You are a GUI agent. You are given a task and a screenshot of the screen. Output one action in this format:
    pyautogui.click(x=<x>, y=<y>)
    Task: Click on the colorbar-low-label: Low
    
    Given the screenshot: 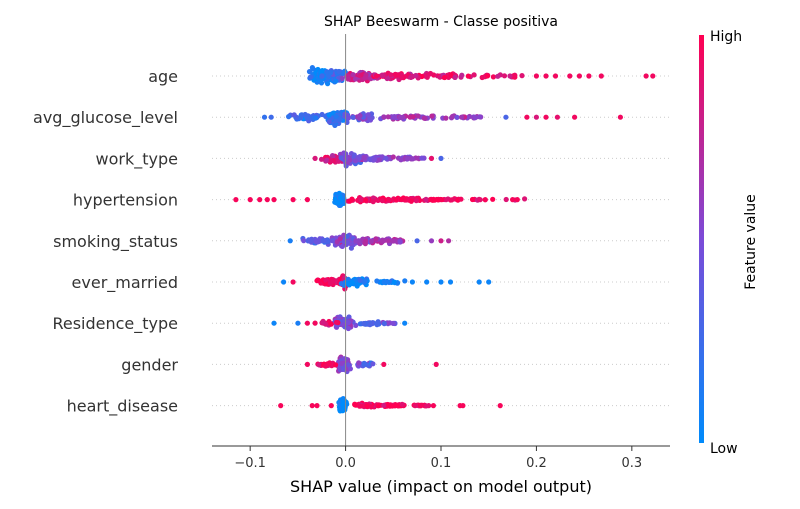 What is the action you would take?
    pyautogui.click(x=724, y=449)
    